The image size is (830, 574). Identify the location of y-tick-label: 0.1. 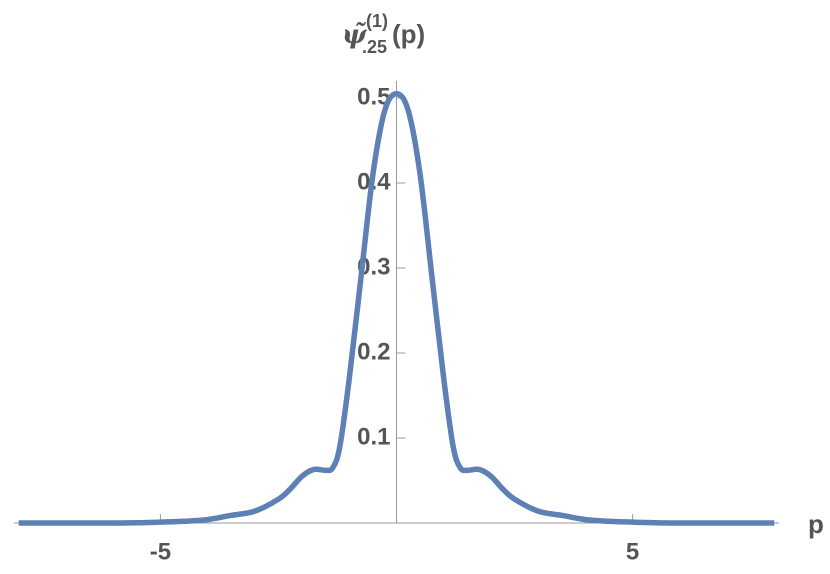
(373, 436).